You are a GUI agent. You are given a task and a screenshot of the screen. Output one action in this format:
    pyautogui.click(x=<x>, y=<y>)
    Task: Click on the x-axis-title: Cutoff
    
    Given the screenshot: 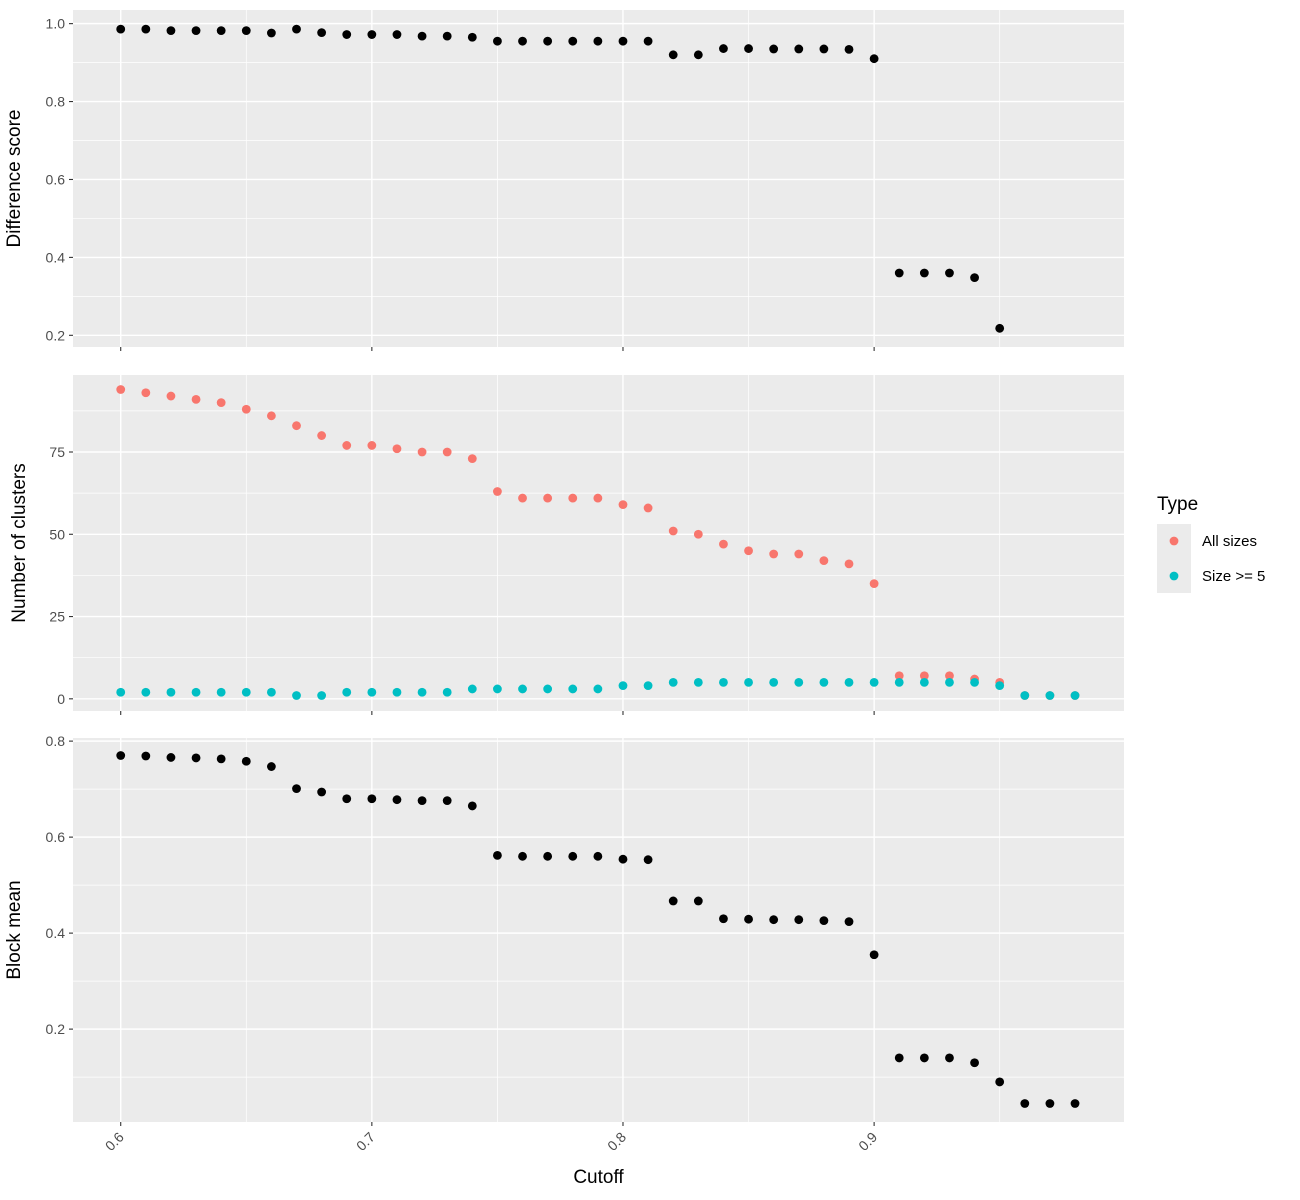 What is the action you would take?
    pyautogui.click(x=598, y=1177)
    